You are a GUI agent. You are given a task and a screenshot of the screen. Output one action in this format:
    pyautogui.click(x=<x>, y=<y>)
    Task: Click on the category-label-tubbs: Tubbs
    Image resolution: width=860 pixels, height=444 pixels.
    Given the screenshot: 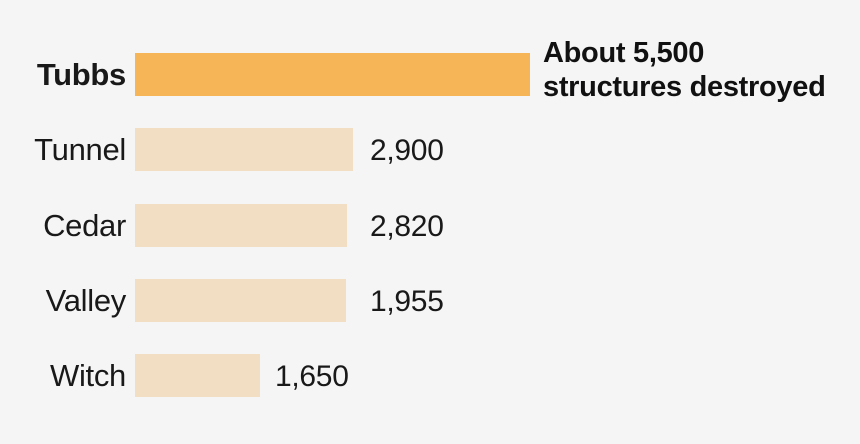 What is the action you would take?
    pyautogui.click(x=81, y=74)
    